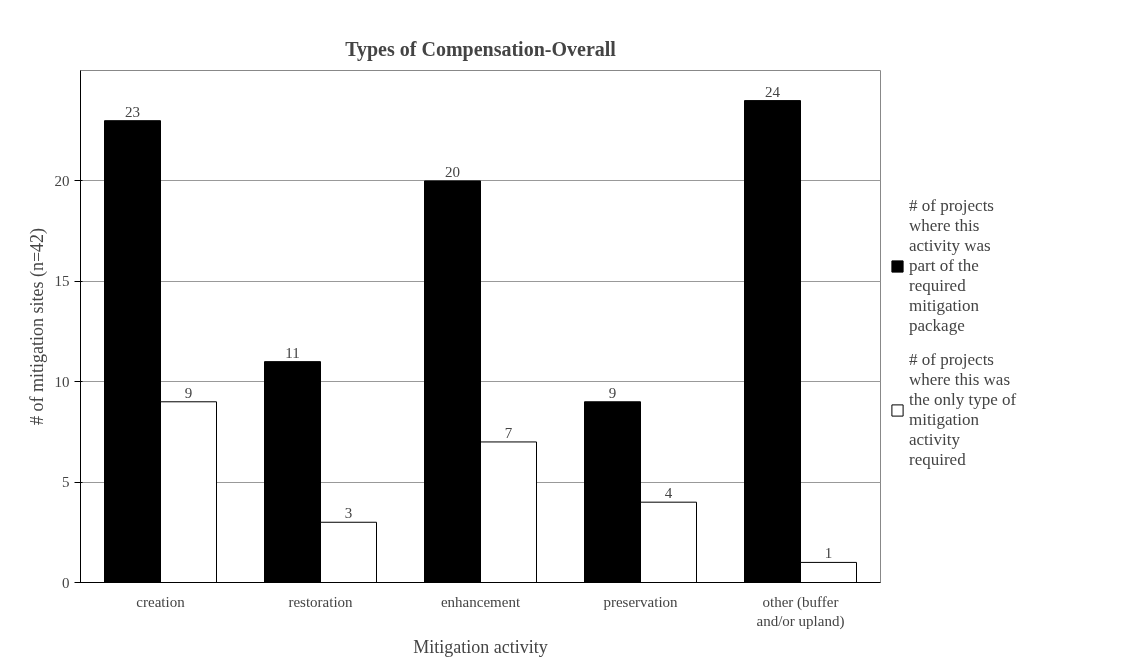 This screenshot has width=1126, height=672. I want to click on x-axis-title: Mitigation activity, so click(480, 646).